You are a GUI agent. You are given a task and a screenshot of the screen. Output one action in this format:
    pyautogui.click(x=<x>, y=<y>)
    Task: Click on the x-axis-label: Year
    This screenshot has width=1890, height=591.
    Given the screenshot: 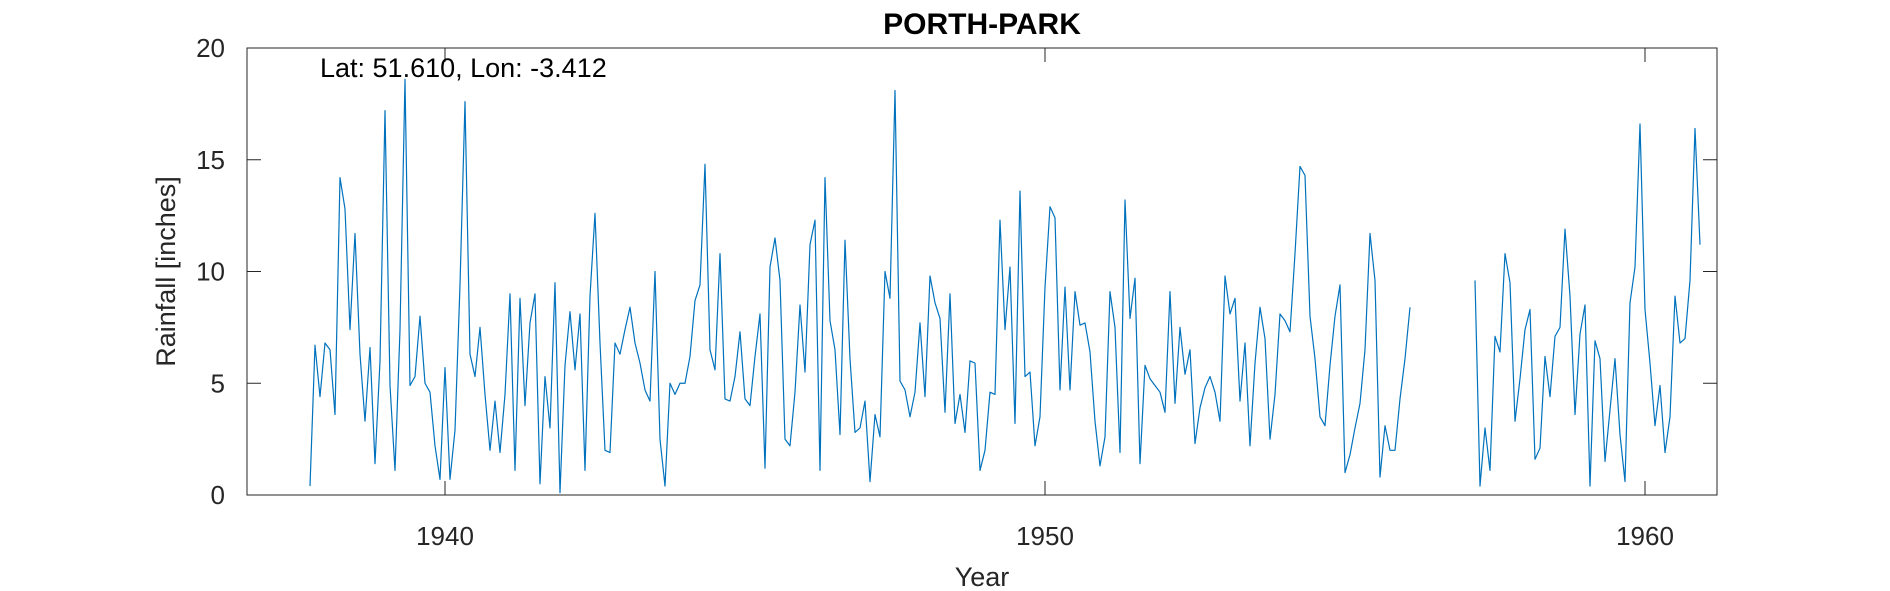 What is the action you would take?
    pyautogui.click(x=982, y=576)
    